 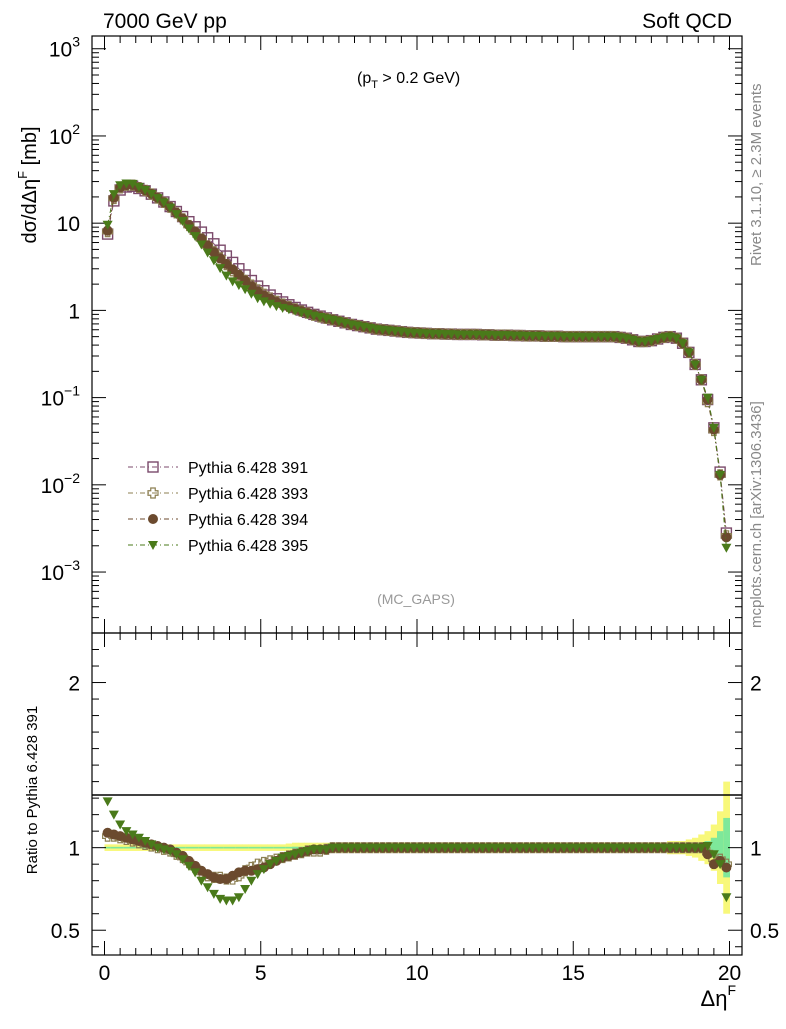 I want to click on main-y-tick-label: 10², so click(x=64, y=135).